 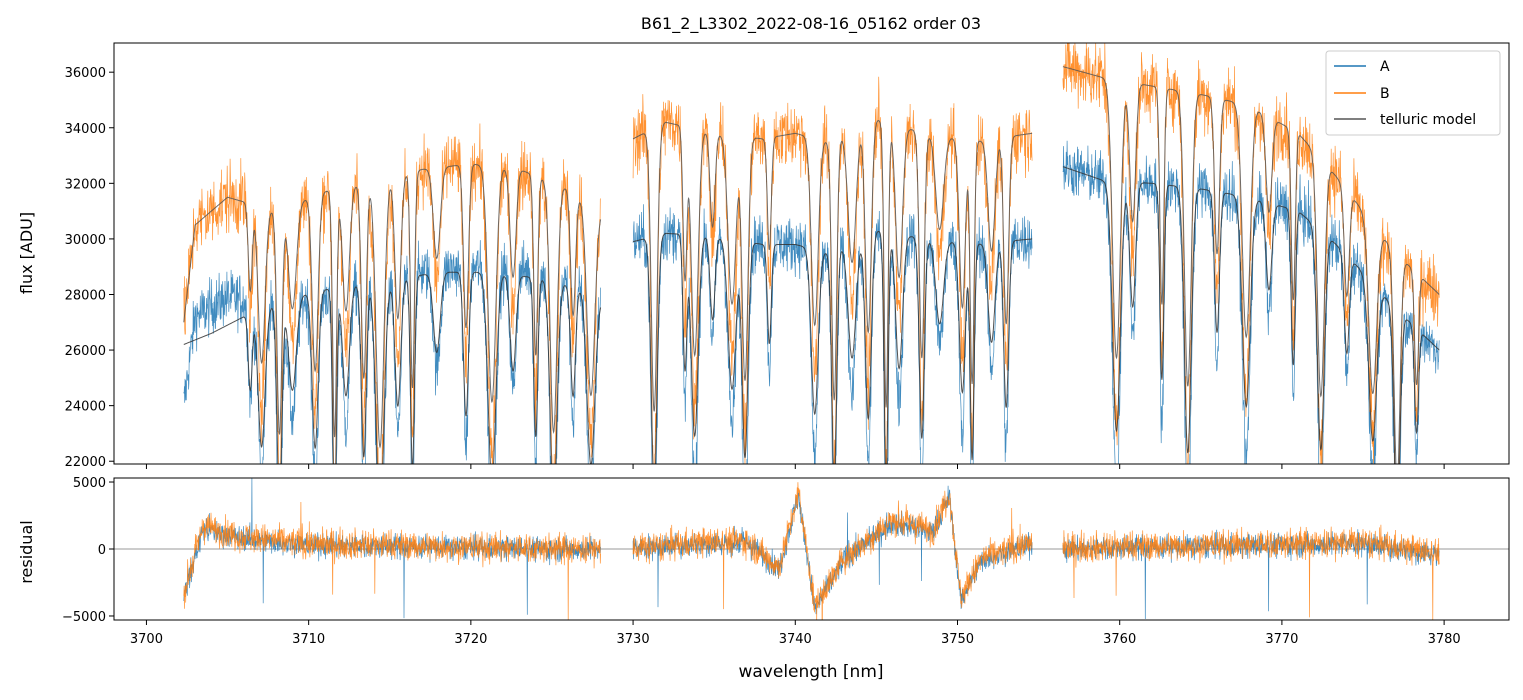 What do you see at coordinates (85, 184) in the screenshot?
I see `flux-y-tick-label: 32000` at bounding box center [85, 184].